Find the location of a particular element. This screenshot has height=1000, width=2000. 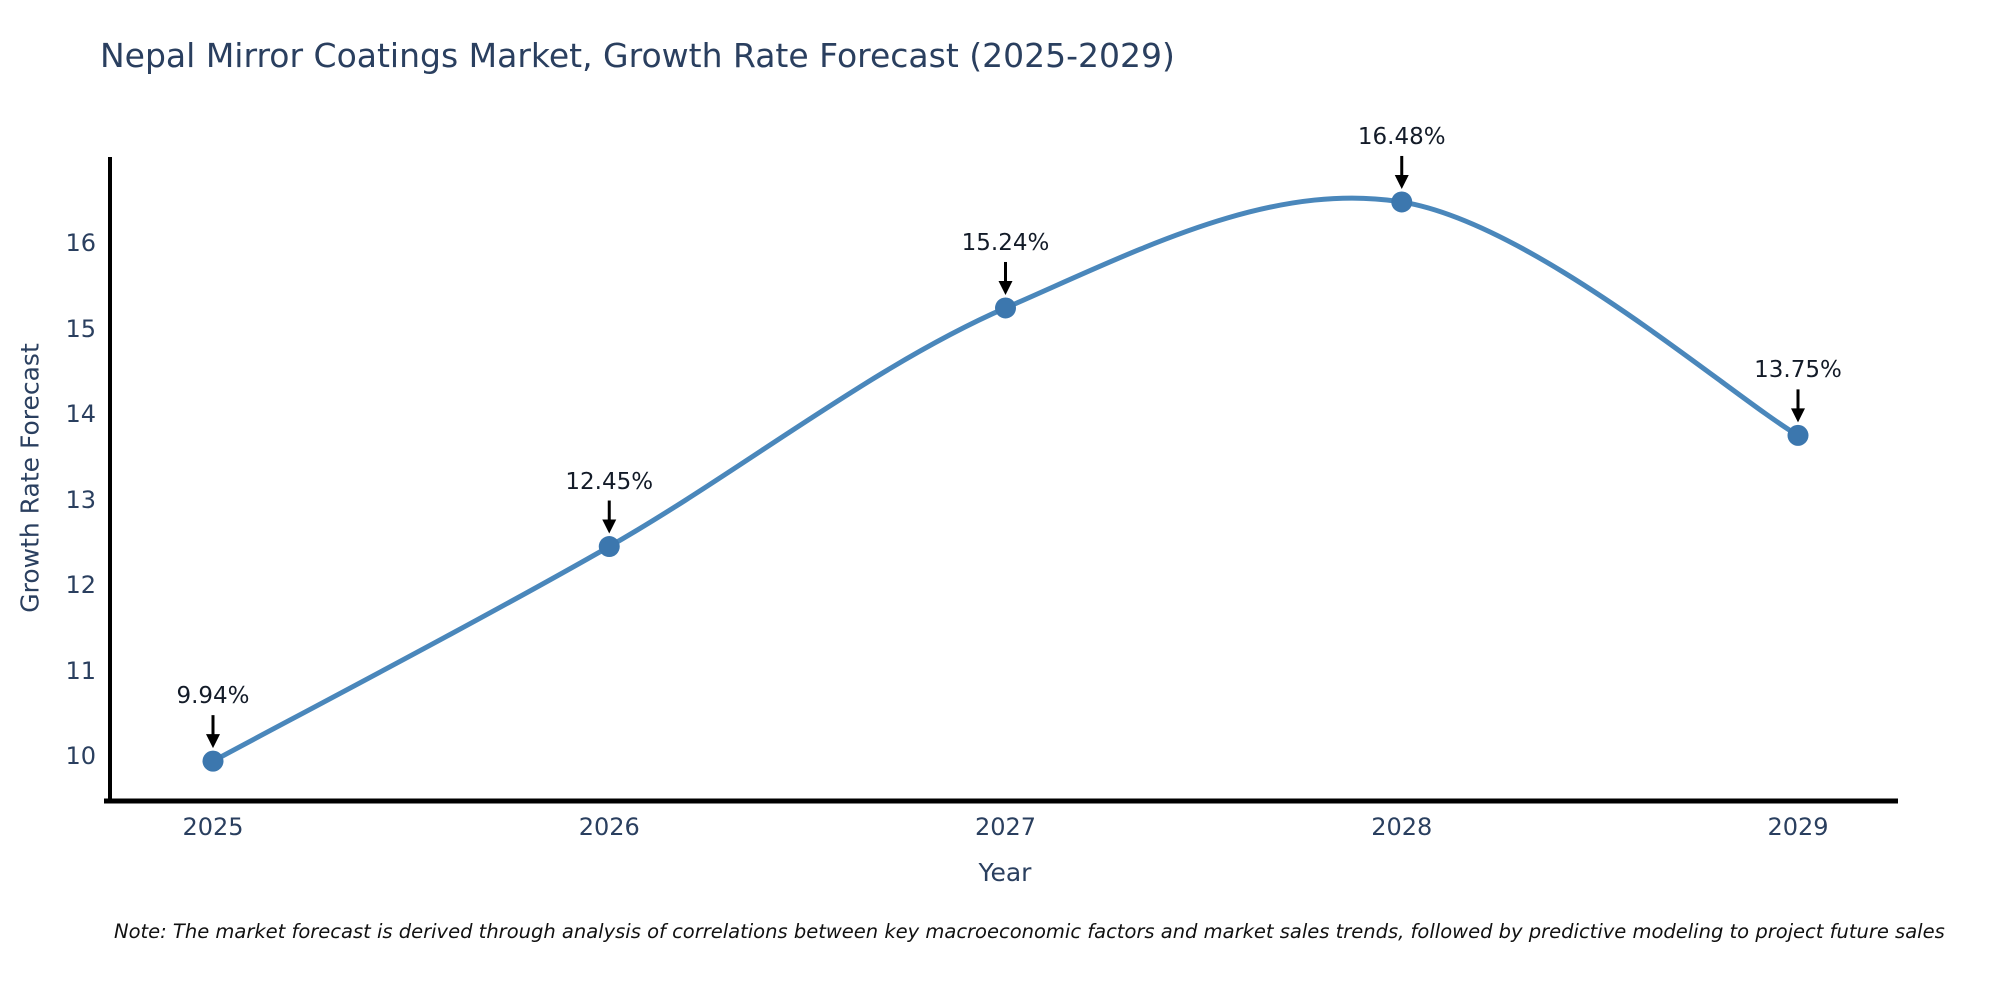

y-tick-label: 11 is located at coordinates (80, 670).